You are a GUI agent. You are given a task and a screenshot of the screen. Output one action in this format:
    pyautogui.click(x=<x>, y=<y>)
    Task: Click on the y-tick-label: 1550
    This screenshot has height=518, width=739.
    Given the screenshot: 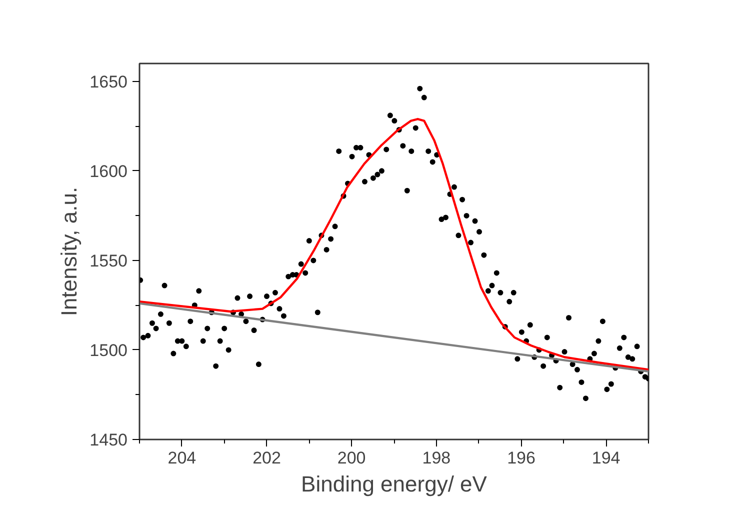 What is the action you would take?
    pyautogui.click(x=109, y=260)
    